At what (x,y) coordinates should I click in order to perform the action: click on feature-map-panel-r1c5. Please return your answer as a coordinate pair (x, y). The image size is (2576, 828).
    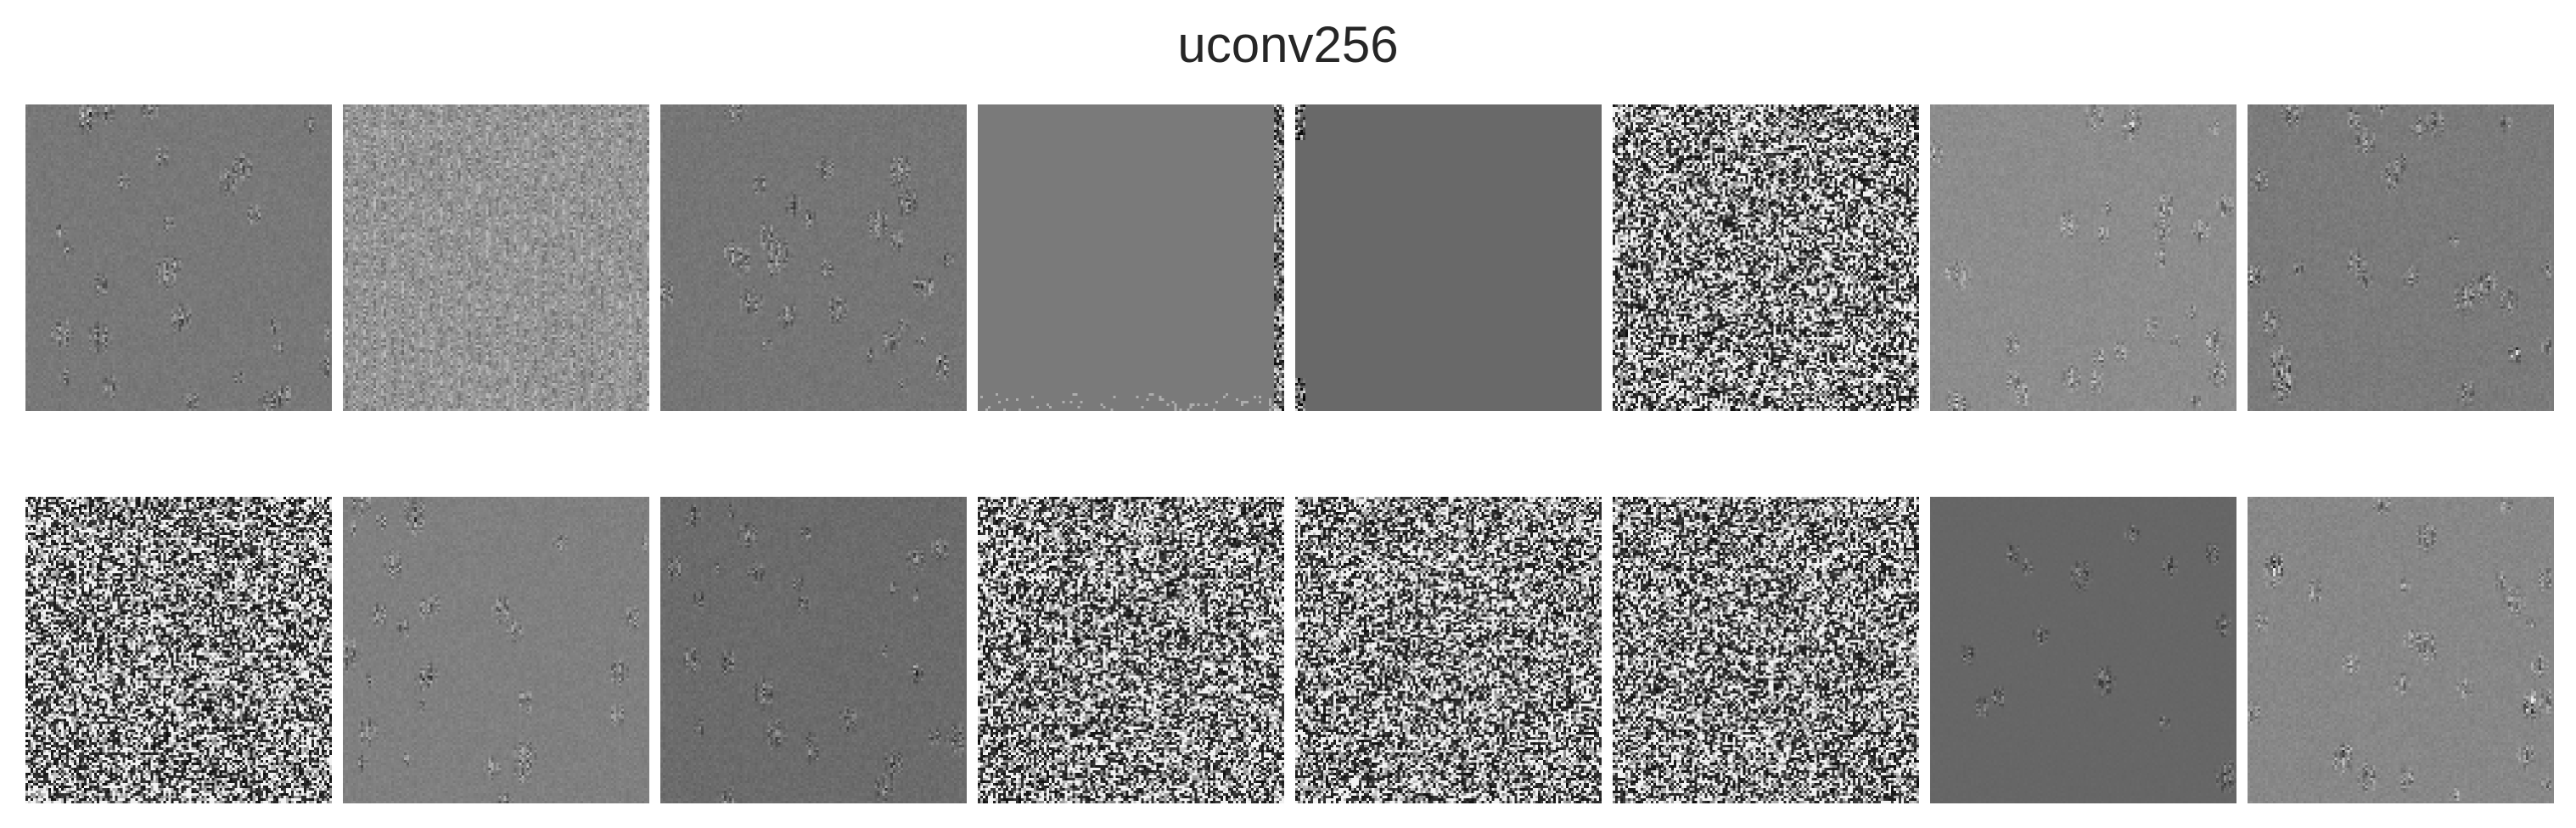
    Looking at the image, I should click on (1448, 257).